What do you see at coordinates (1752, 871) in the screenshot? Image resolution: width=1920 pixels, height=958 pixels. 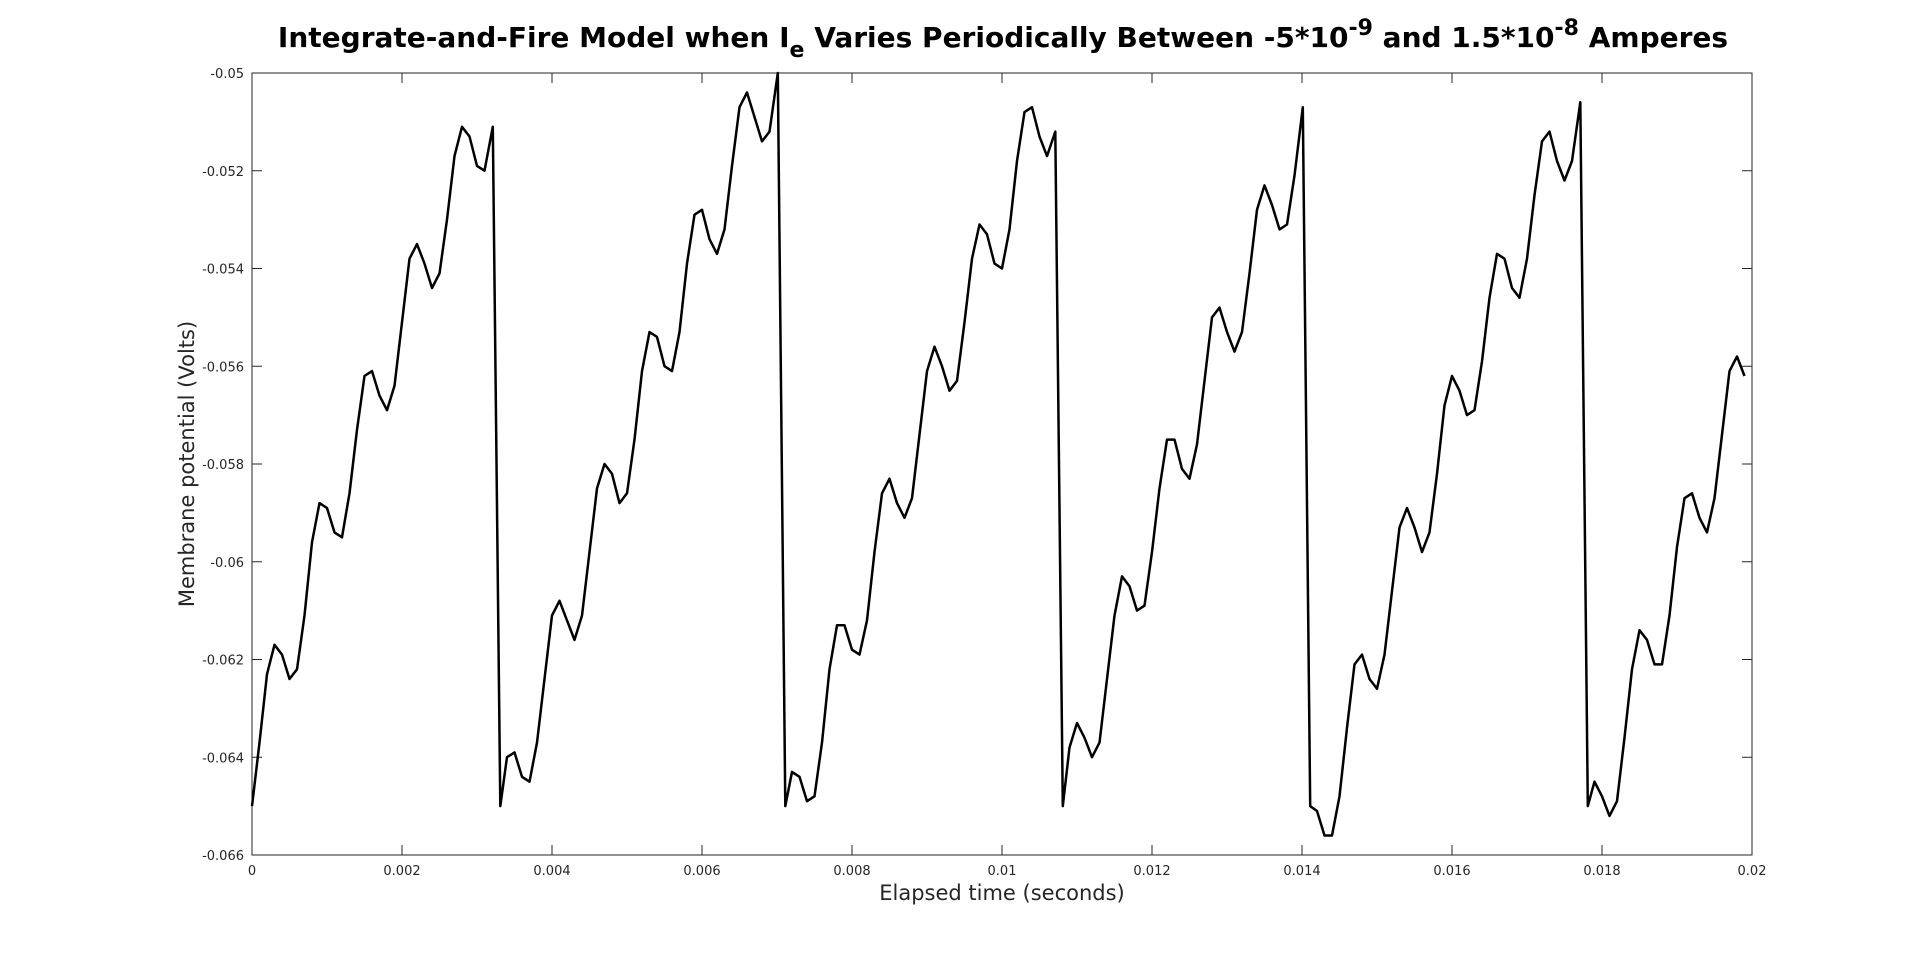 I see `x-tick-label: 0.02` at bounding box center [1752, 871].